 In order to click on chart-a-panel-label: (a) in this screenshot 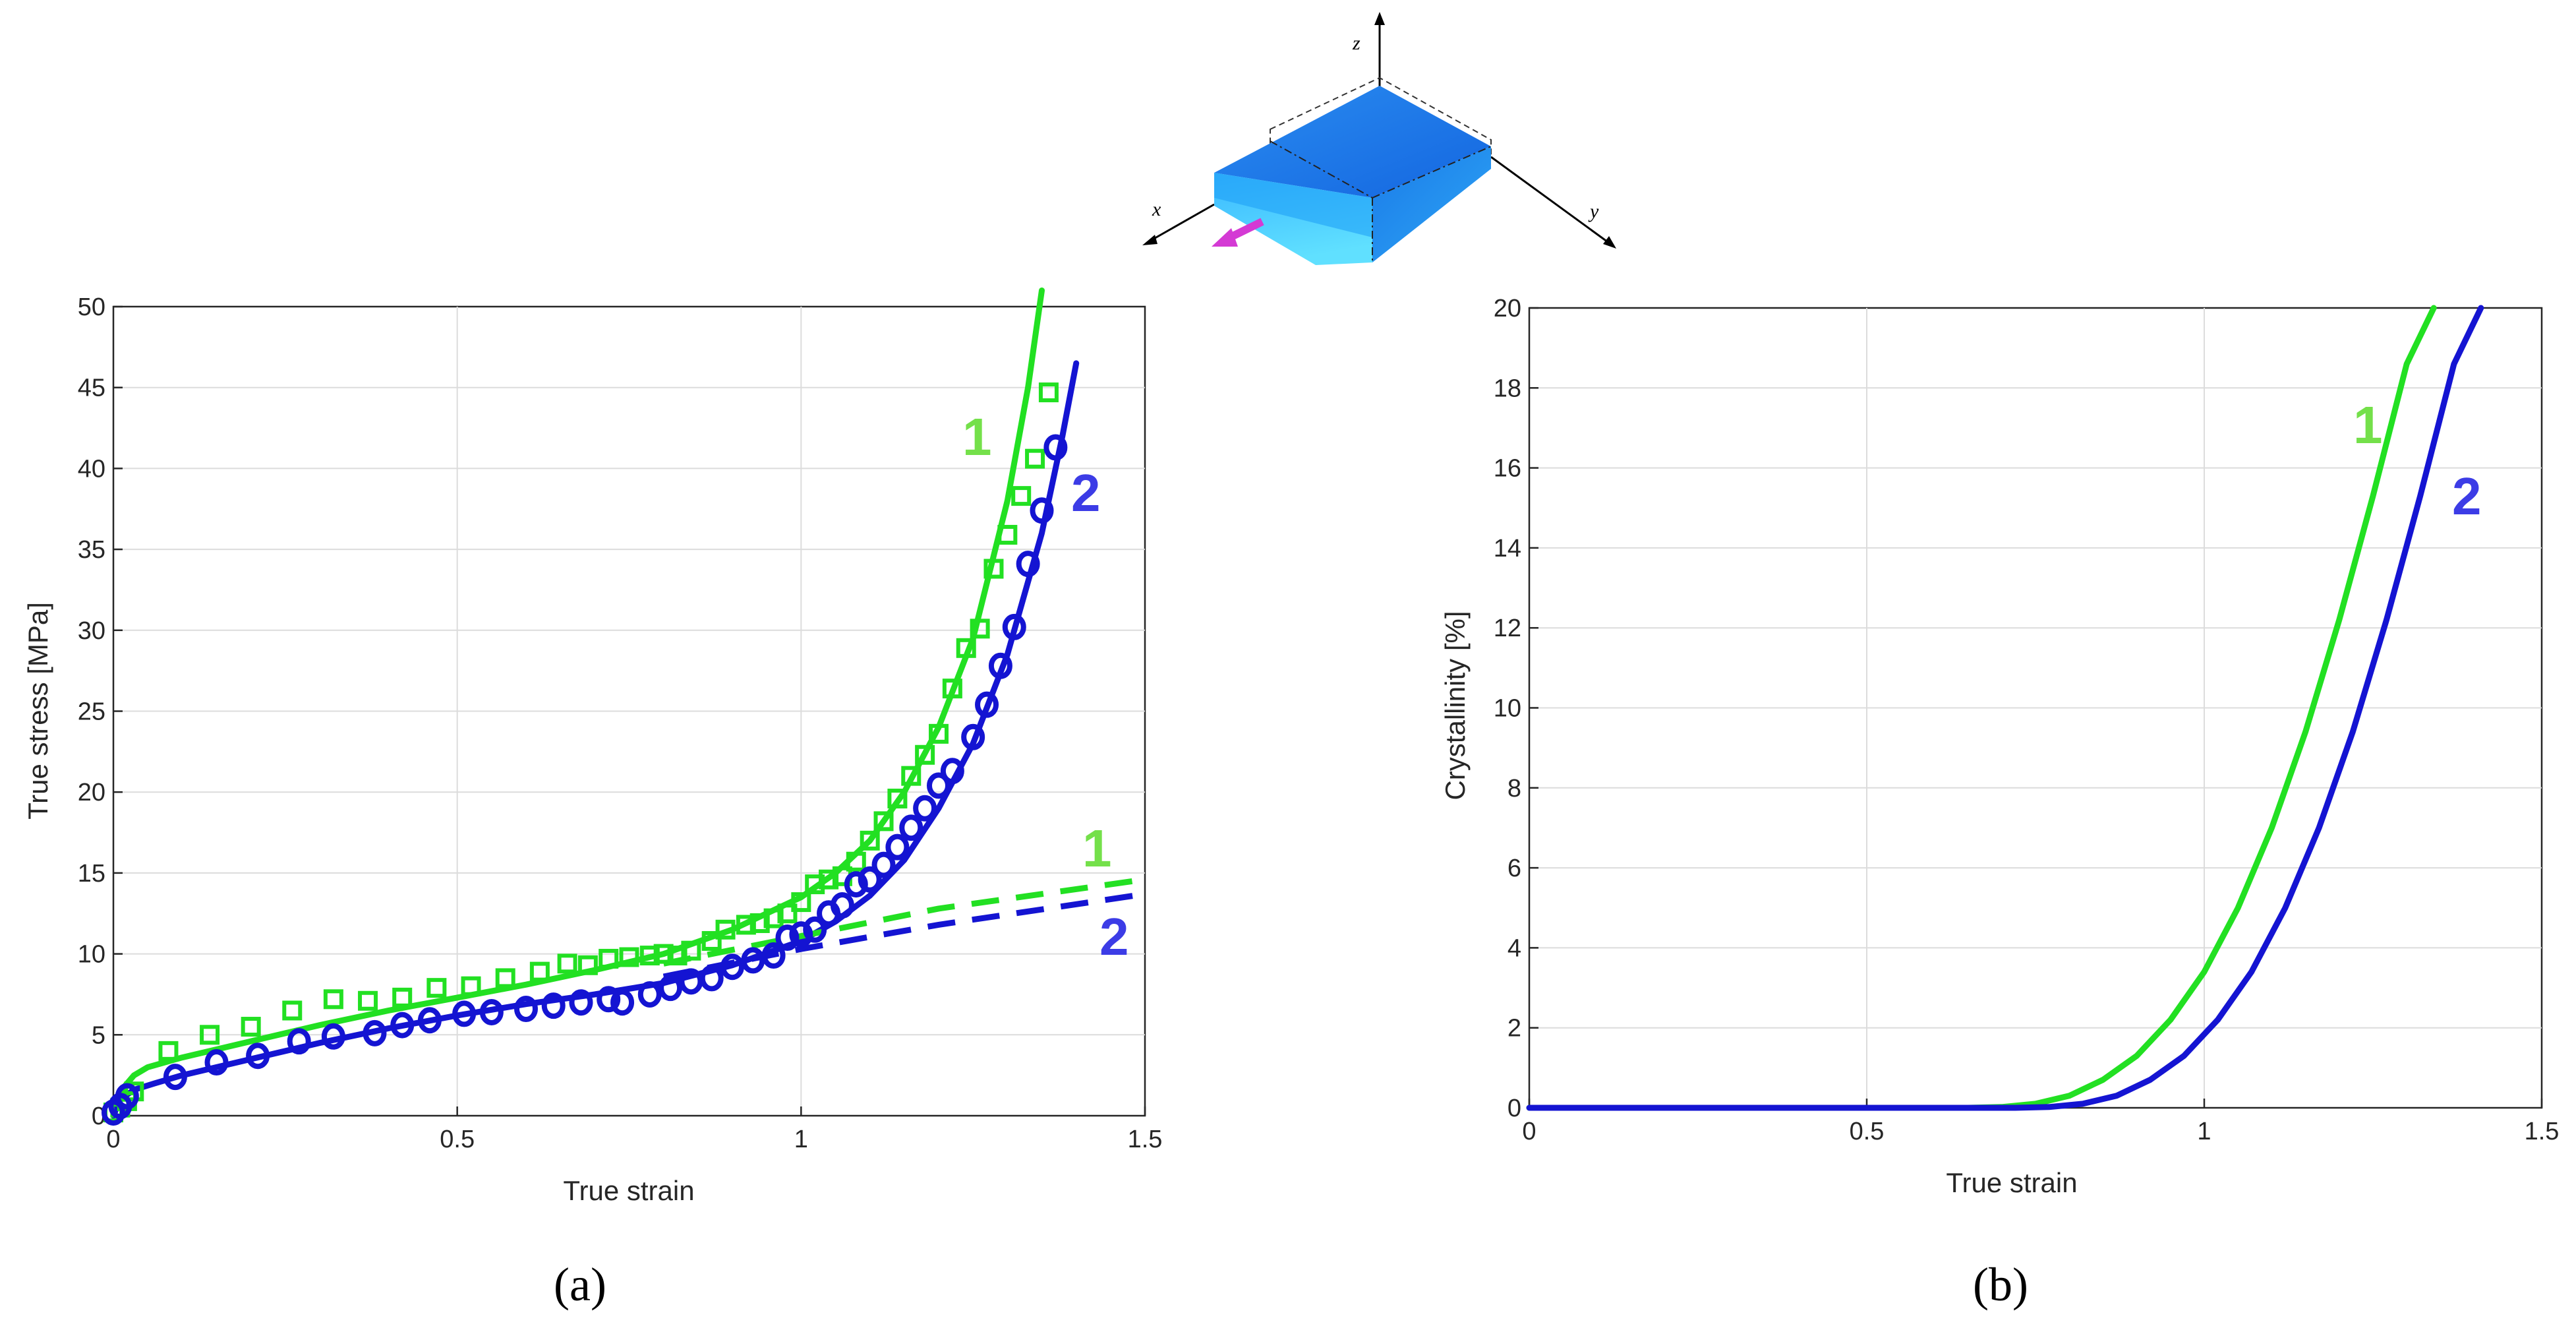, I will do `click(580, 1284)`.